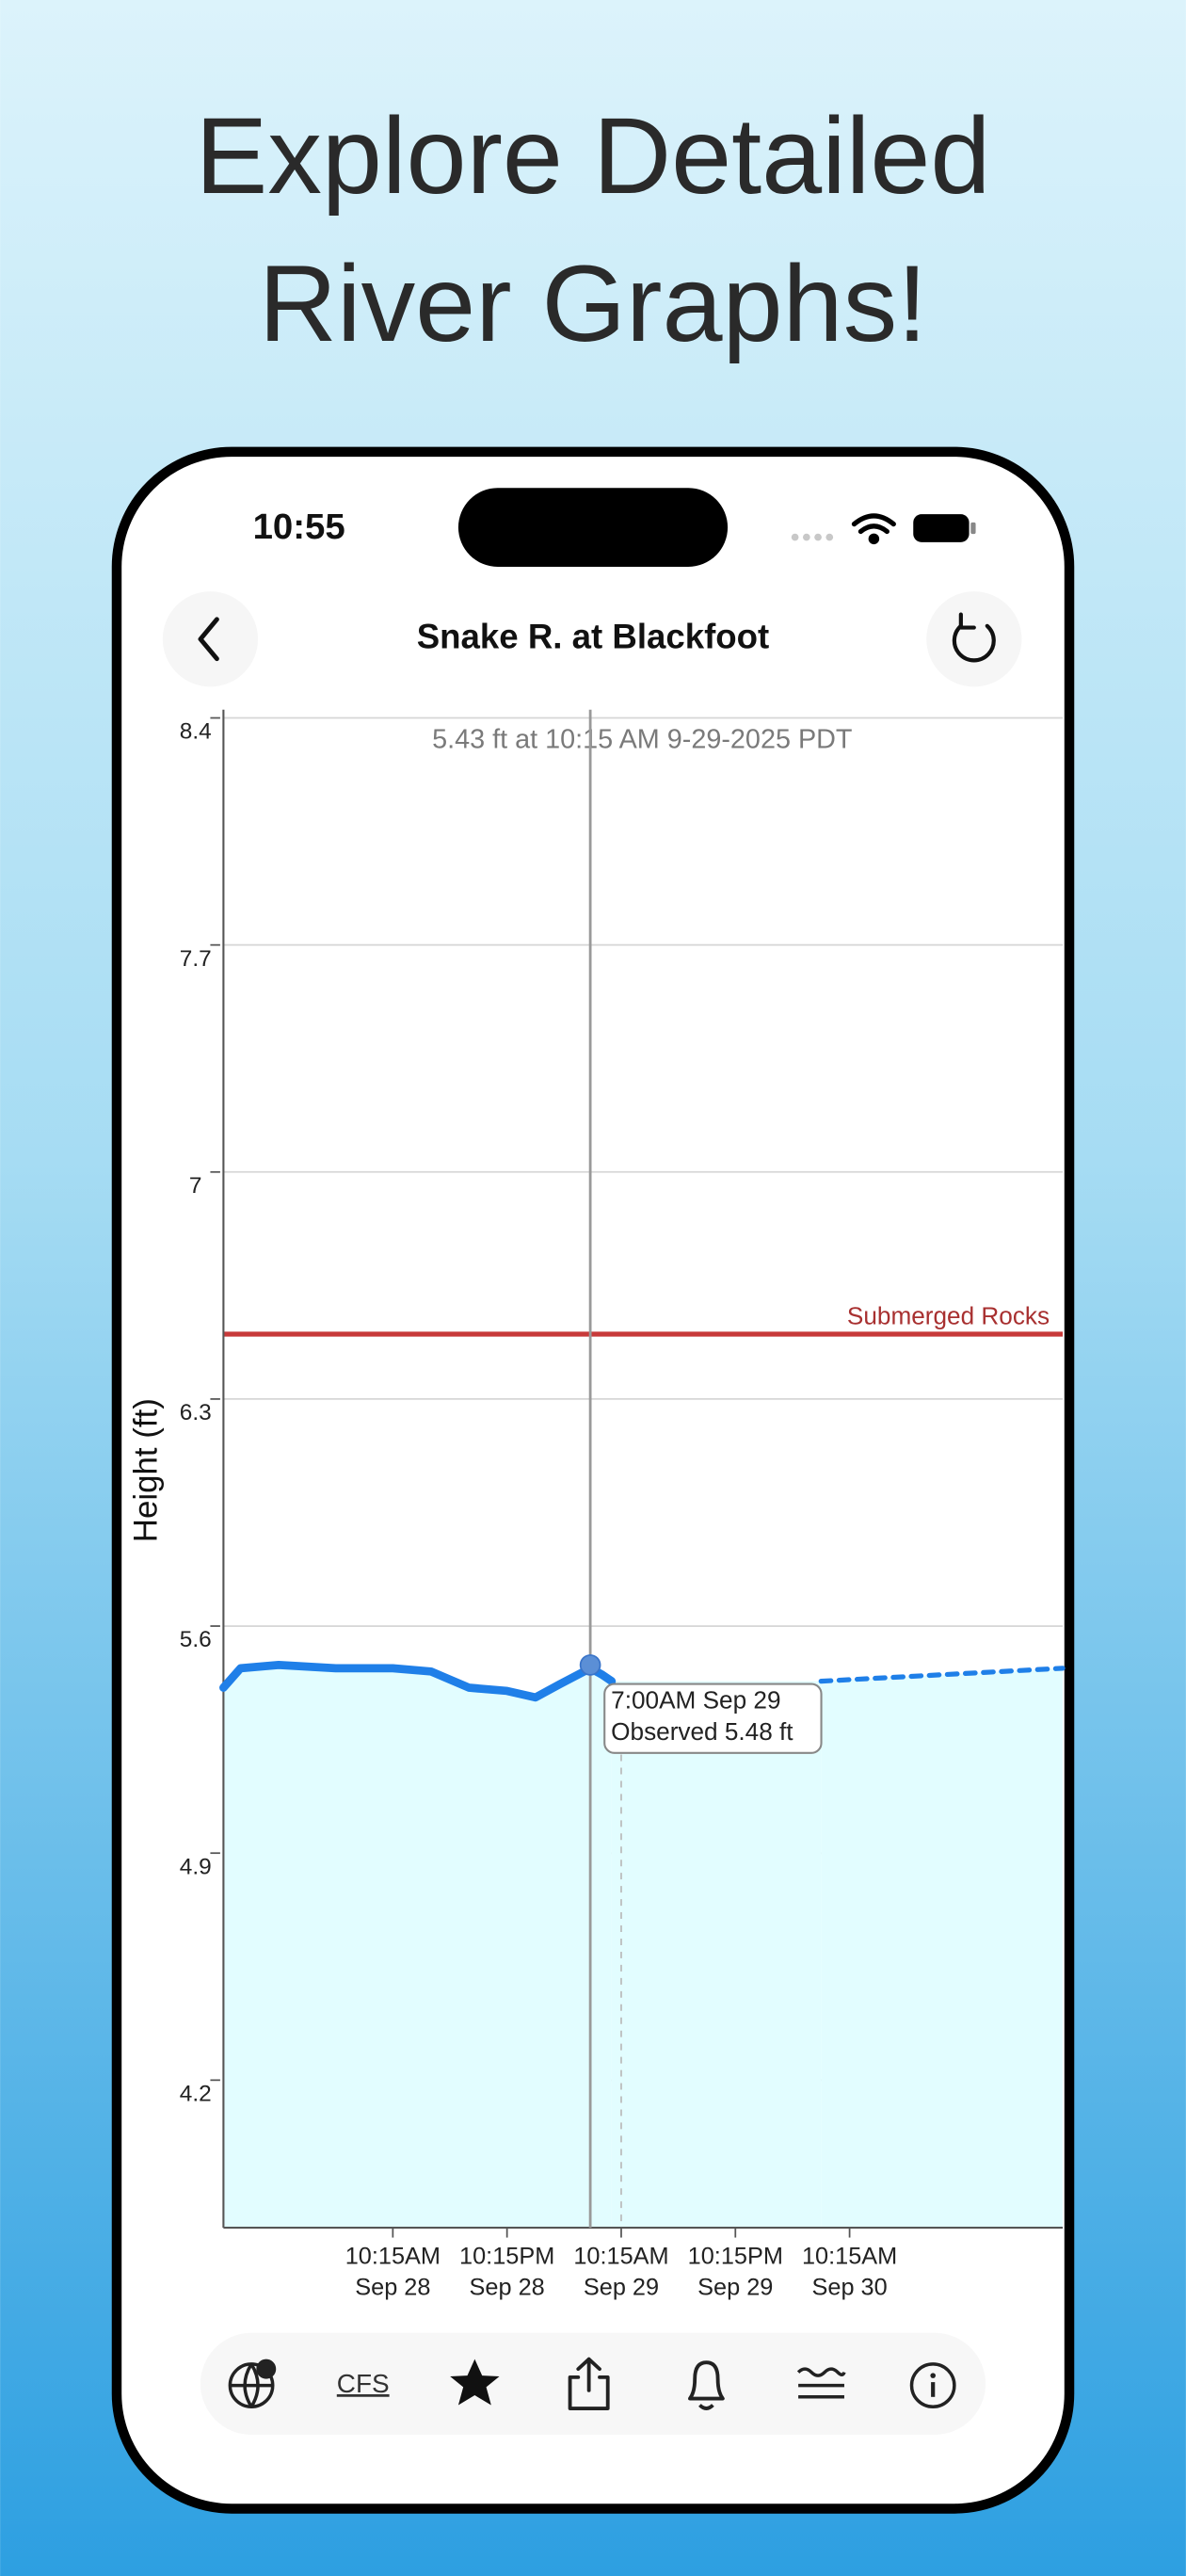 The width and height of the screenshot is (1186, 2576). Describe the element at coordinates (716, 1955) in the screenshot. I see `area-bridge` at that location.